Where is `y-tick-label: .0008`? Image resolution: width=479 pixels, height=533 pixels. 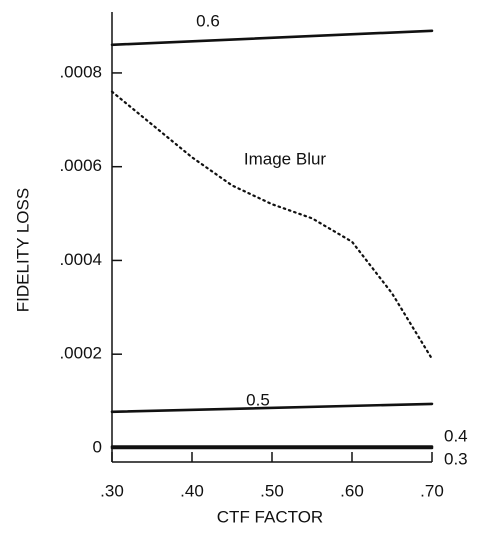
y-tick-label: .0008 is located at coordinates (80, 71).